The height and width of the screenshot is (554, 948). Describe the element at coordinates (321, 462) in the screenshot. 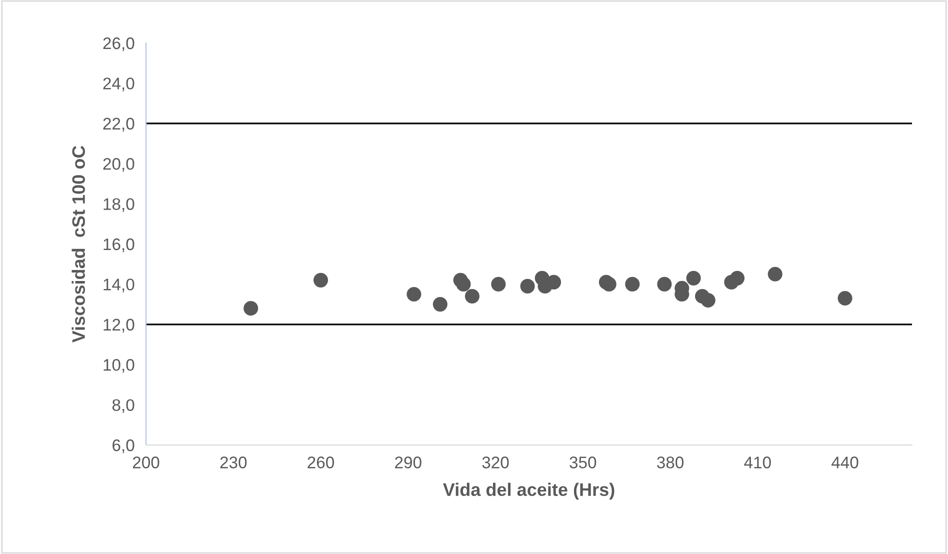

I see `x-tick-label: 260` at that location.